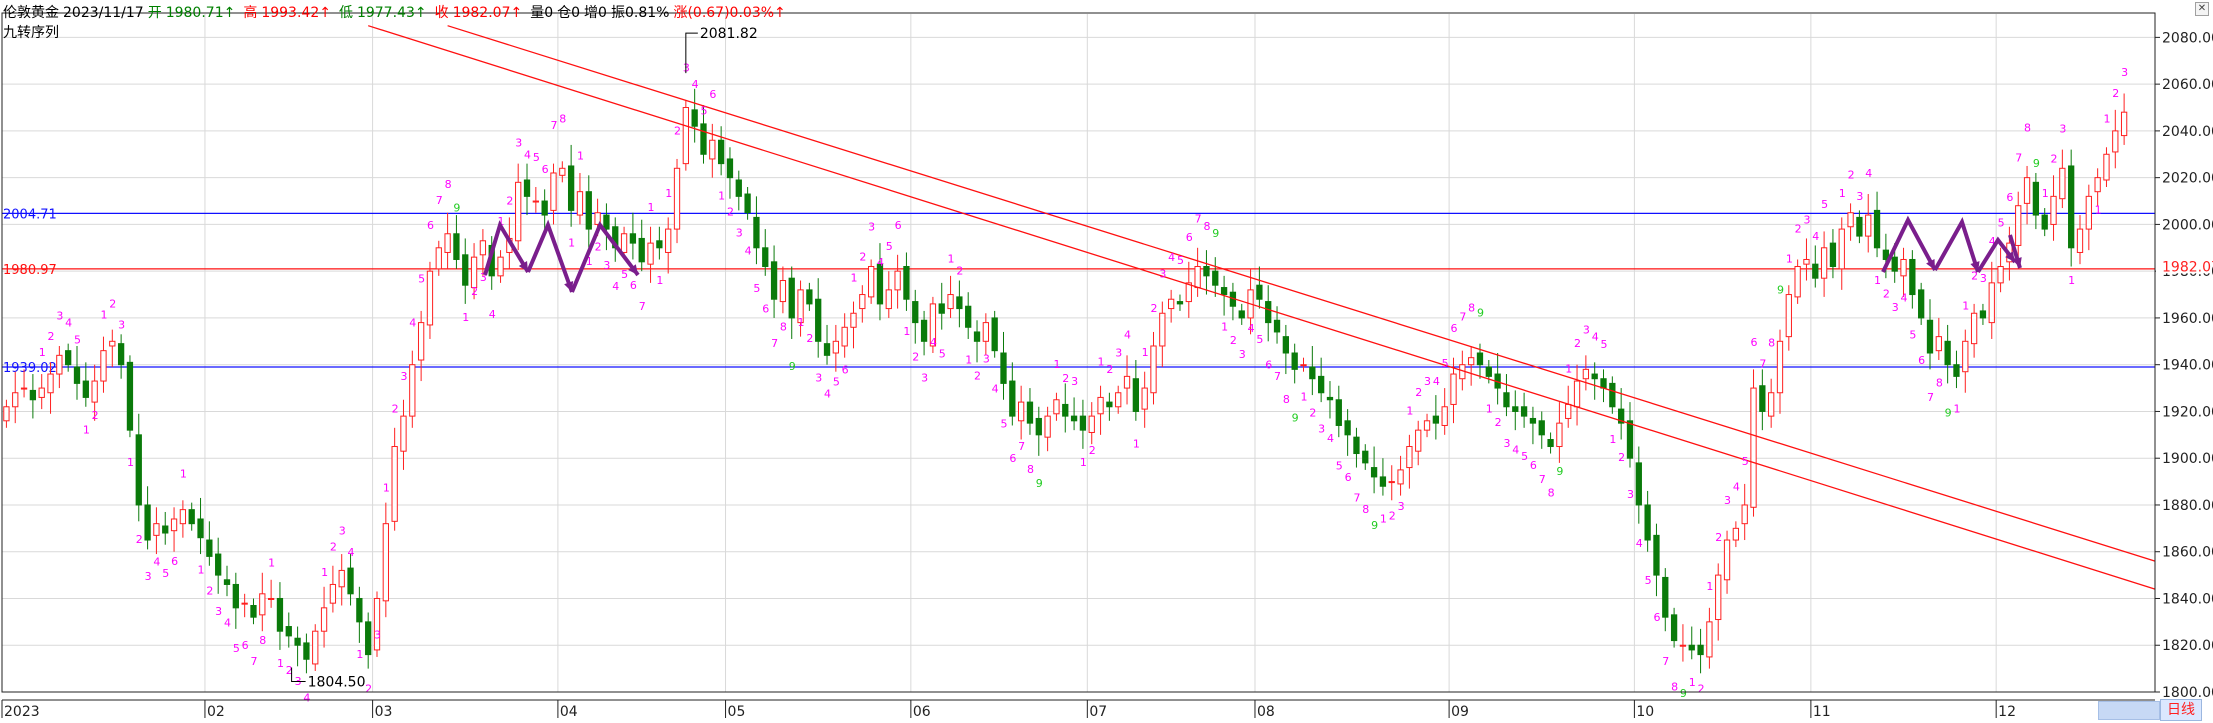 This screenshot has width=2213, height=723. What do you see at coordinates (262, 640) in the screenshot?
I see `td-count: 8` at bounding box center [262, 640].